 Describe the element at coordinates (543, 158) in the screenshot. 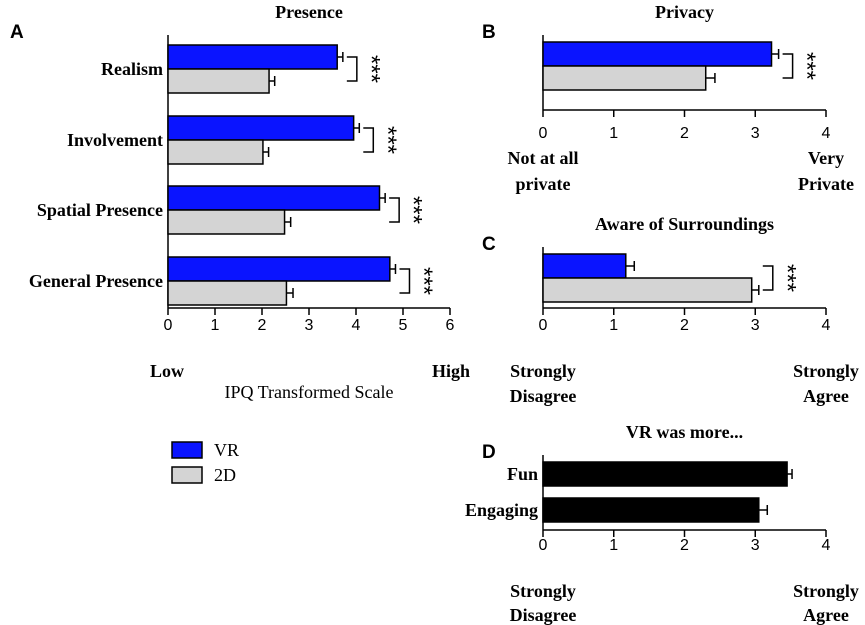

I see `anchor-low: Not at all` at that location.